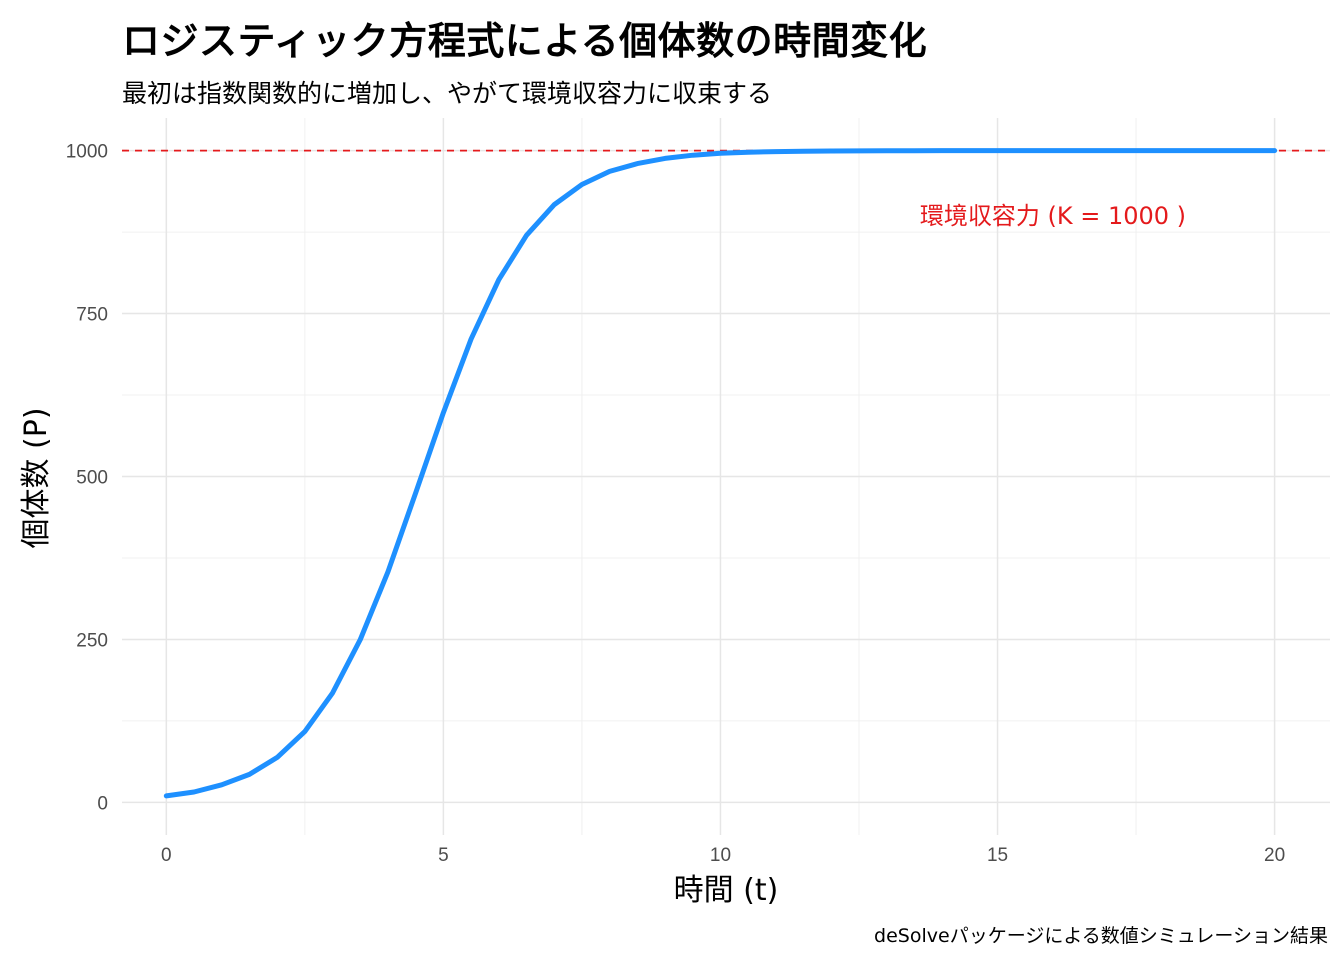  What do you see at coordinates (102, 803) in the screenshot?
I see `y-tick-label: 0` at bounding box center [102, 803].